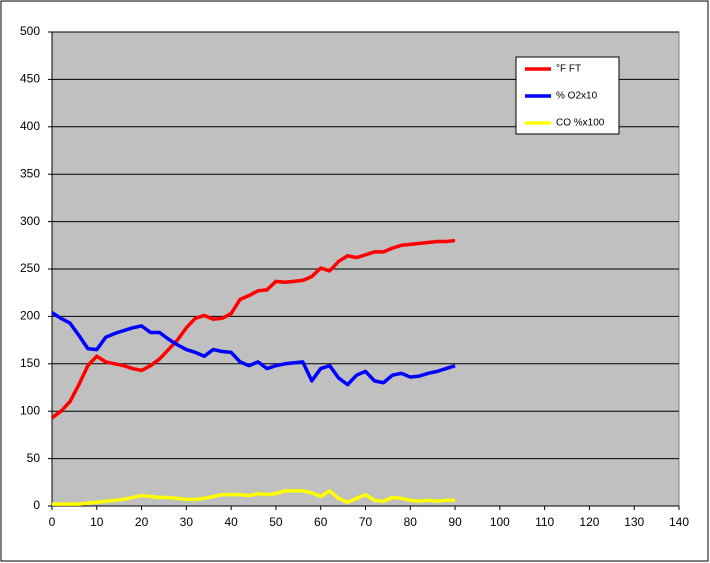  What do you see at coordinates (187, 522) in the screenshot?
I see `x-tick-label: 30` at bounding box center [187, 522].